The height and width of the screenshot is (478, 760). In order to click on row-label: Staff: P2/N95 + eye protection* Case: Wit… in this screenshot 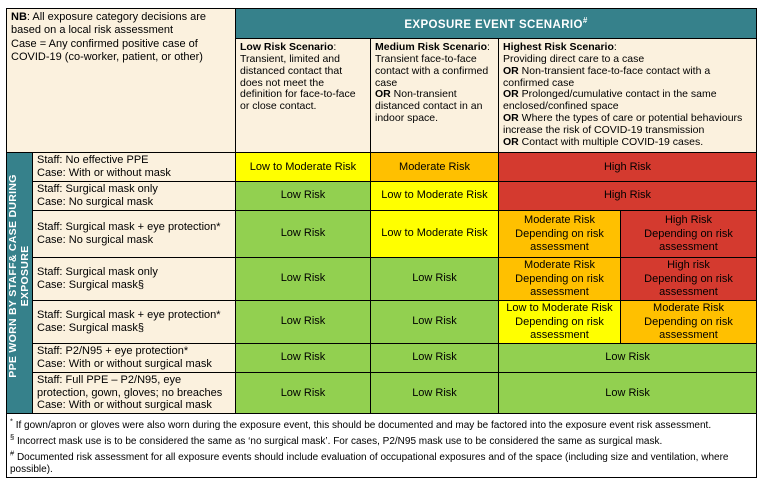, I will do `click(134, 357)`.